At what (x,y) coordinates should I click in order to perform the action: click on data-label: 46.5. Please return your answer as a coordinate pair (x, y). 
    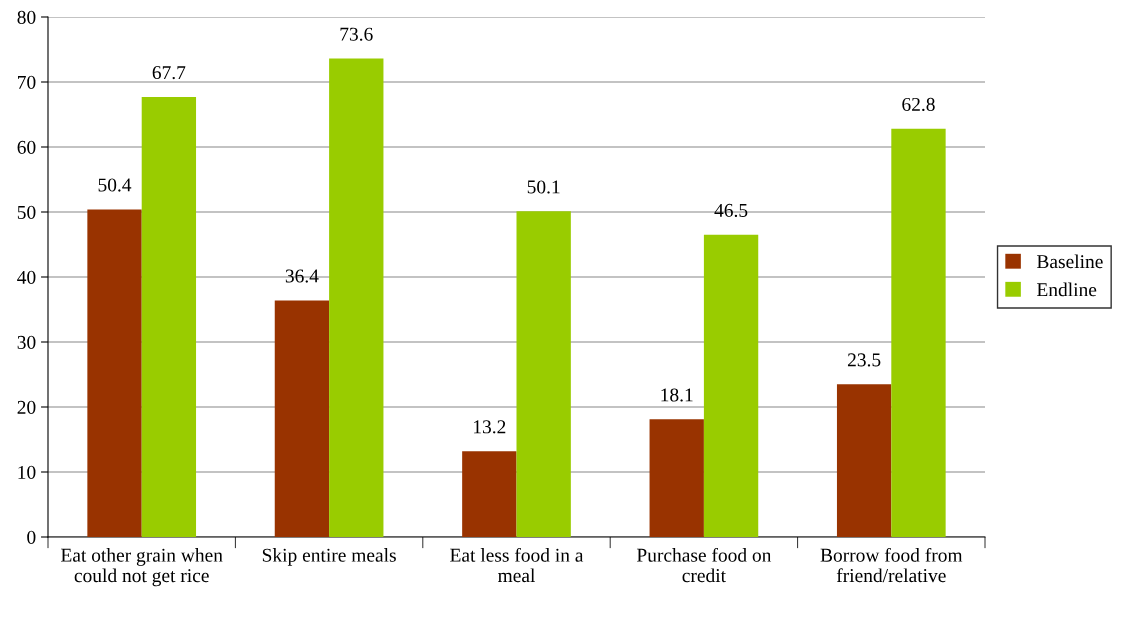
    Looking at the image, I should click on (731, 210).